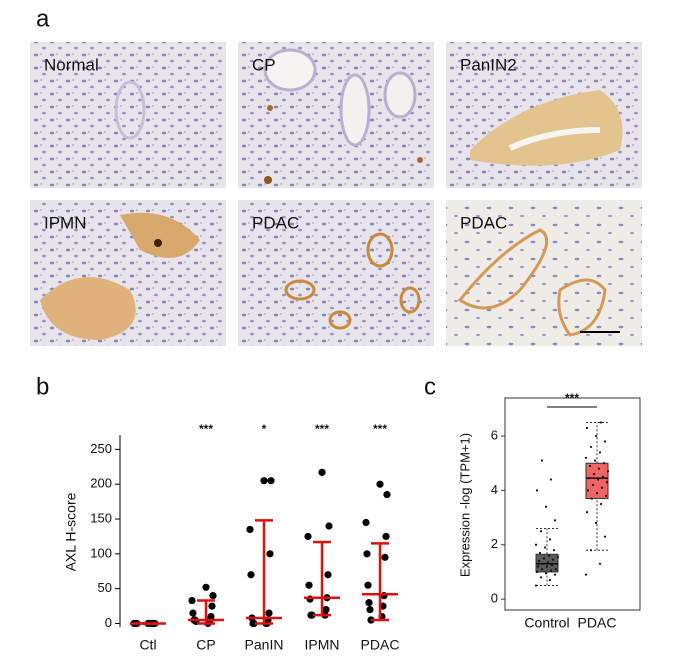 Image resolution: width=685 pixels, height=662 pixels. Describe the element at coordinates (101, 483) in the screenshot. I see `y-tick-label: 200` at that location.